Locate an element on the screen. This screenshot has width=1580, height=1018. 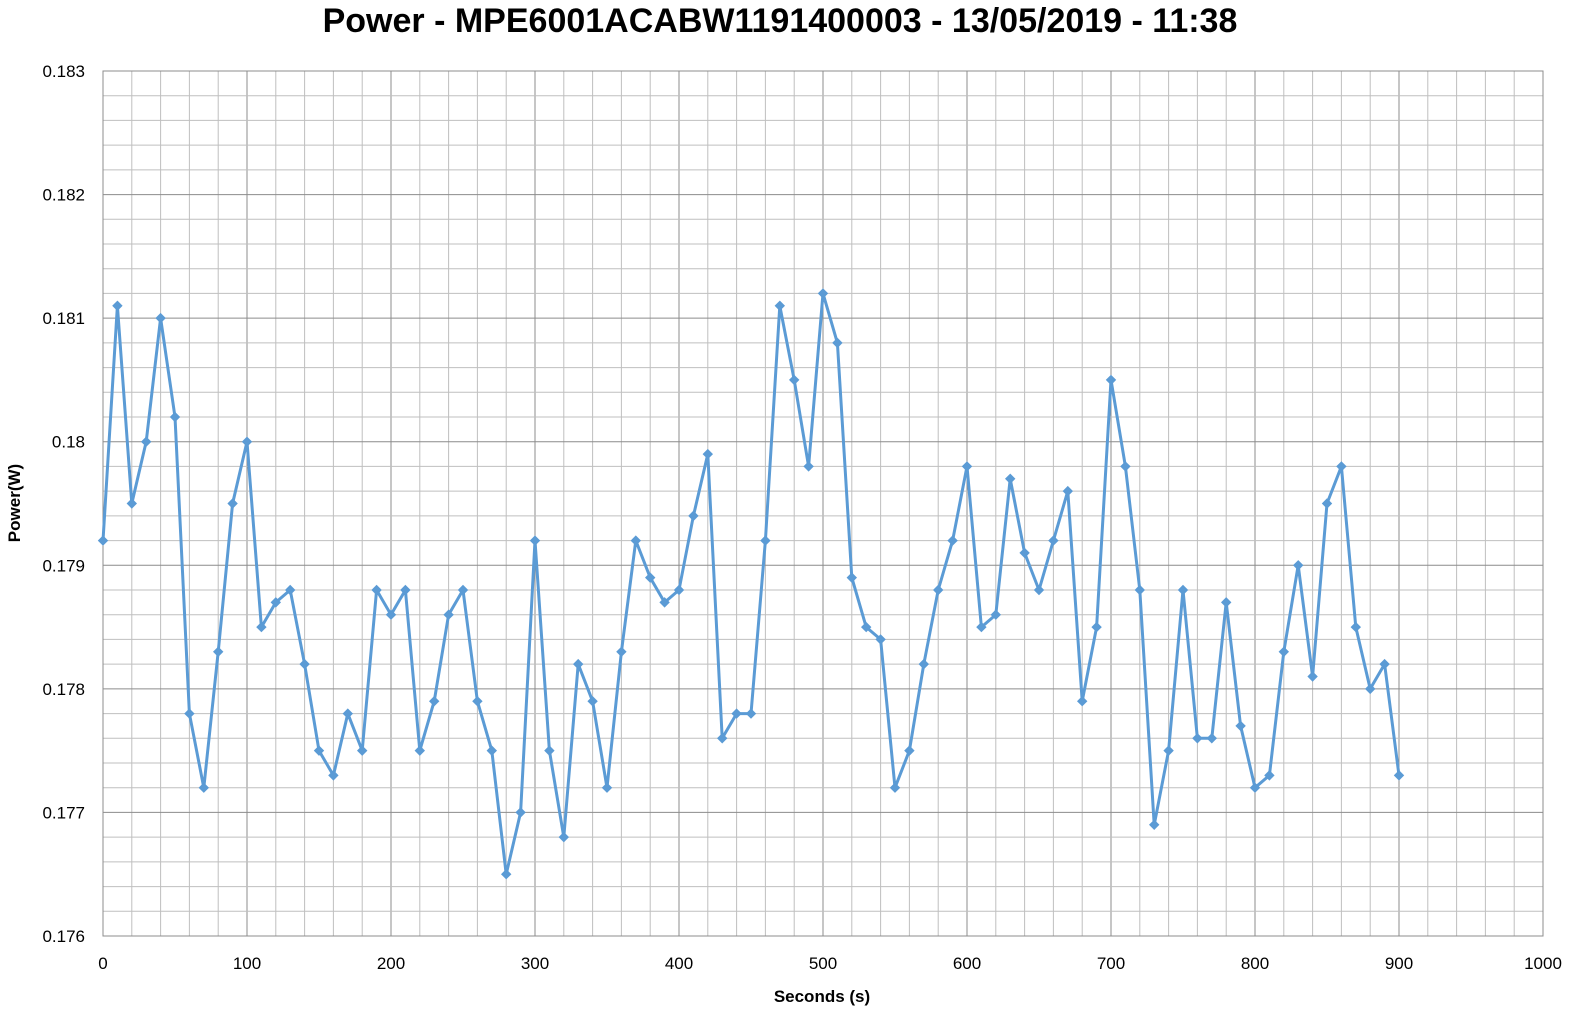
x-tick-label: 500 is located at coordinates (823, 963).